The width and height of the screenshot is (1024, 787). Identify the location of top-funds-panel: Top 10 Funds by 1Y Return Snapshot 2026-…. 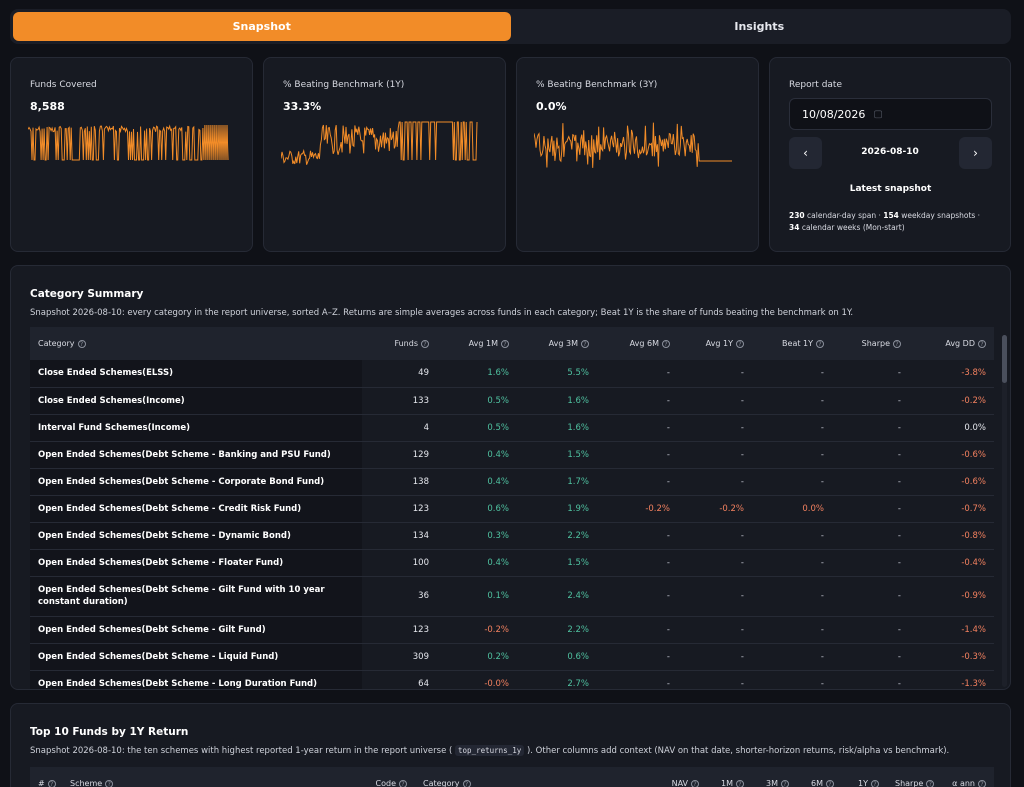
(510, 745).